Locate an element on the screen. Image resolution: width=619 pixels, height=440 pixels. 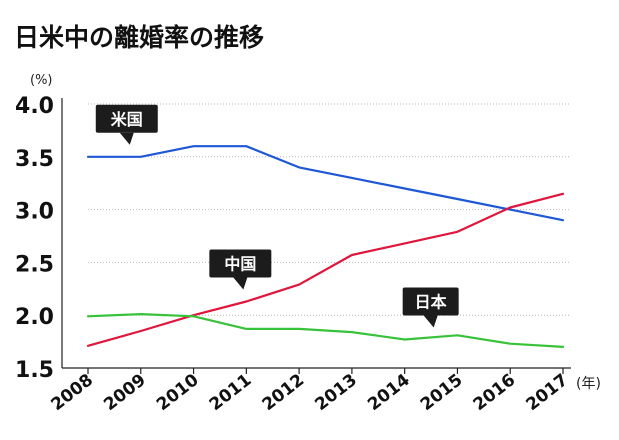
y-tick-label: 2.5 is located at coordinates (34, 264).